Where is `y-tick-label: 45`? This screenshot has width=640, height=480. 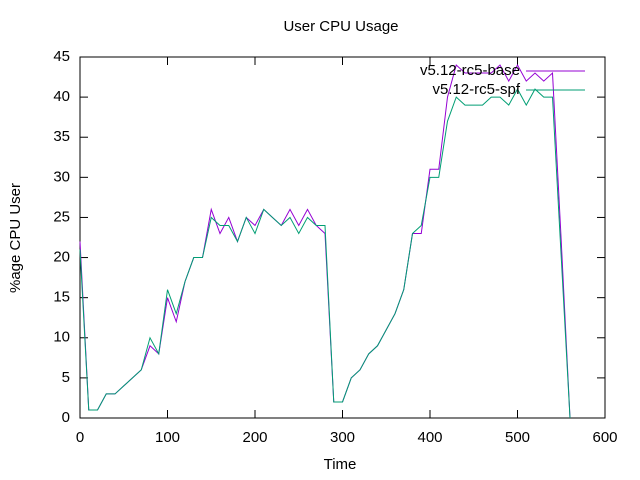
y-tick-label: 45 is located at coordinates (61, 56).